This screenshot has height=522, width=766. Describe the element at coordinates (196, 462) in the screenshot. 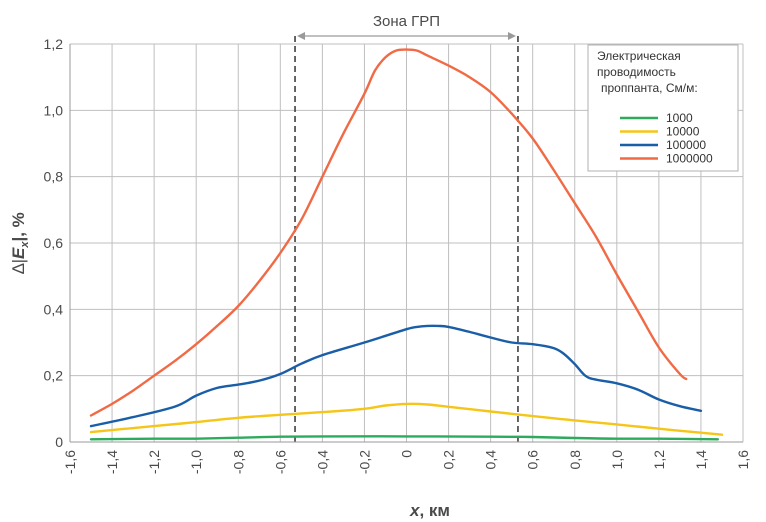

I see `x-tick-label: -1,0` at that location.